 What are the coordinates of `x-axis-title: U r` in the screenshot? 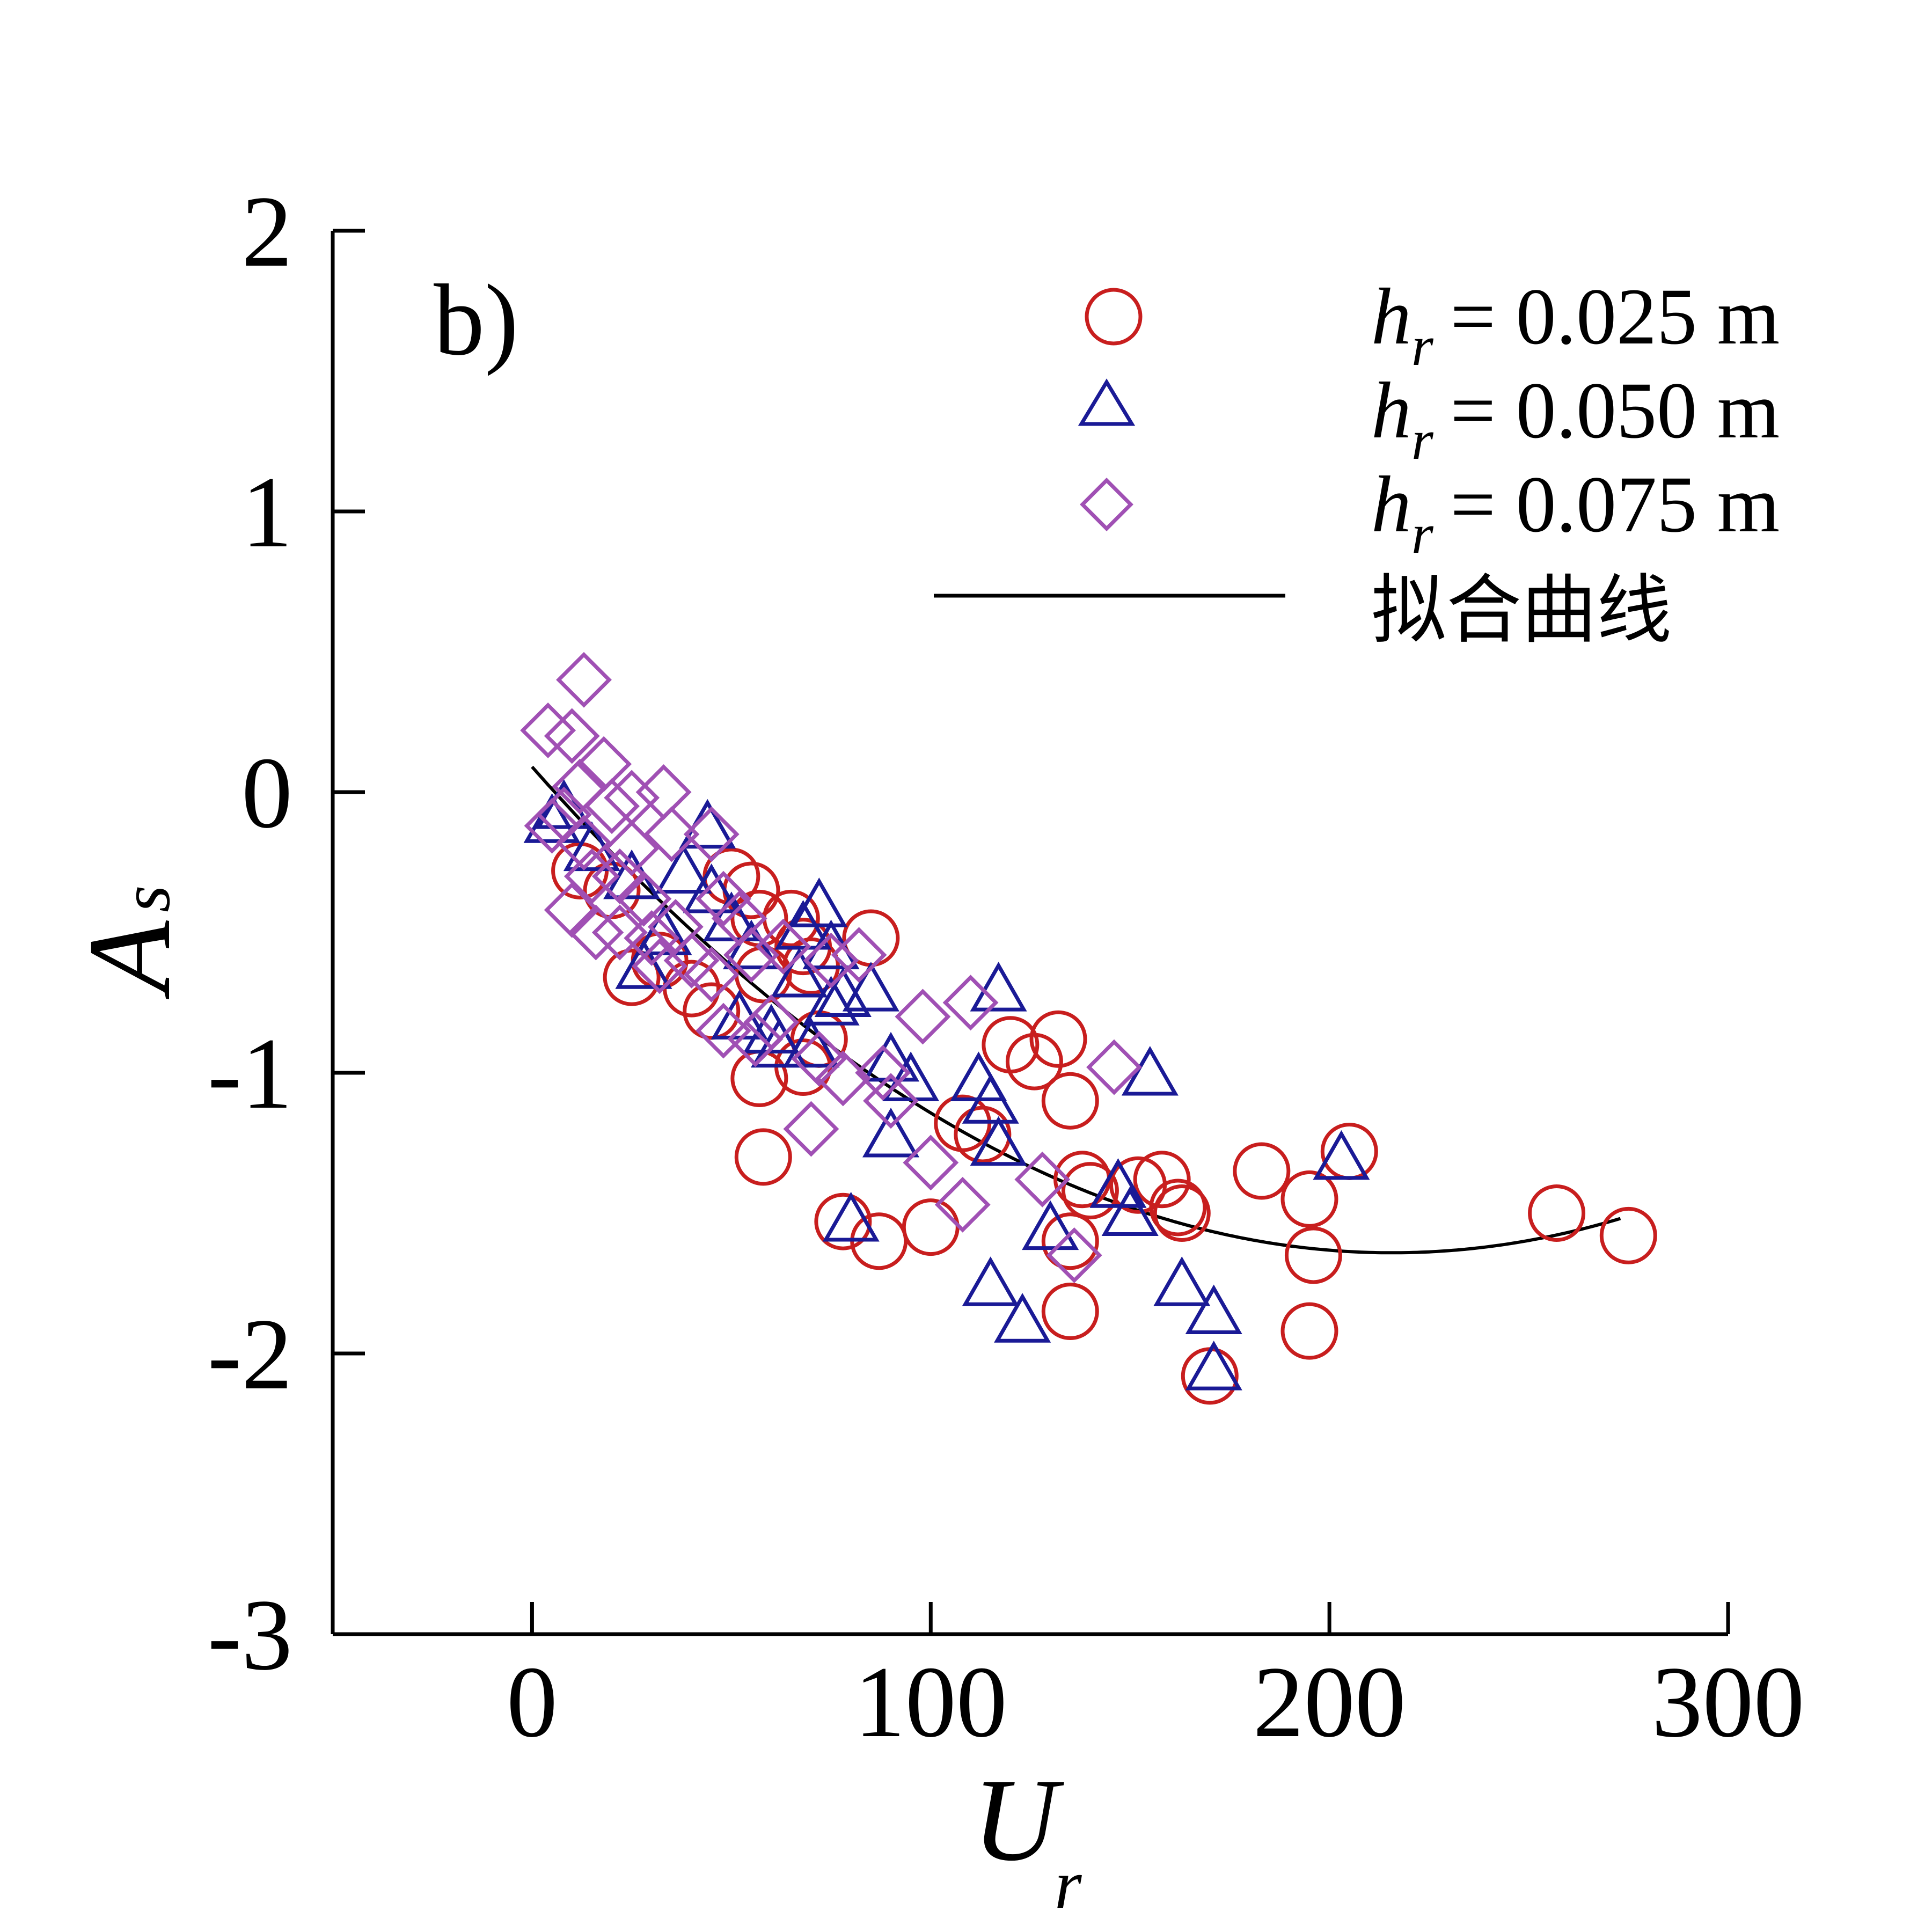 It's located at (1027, 1838).